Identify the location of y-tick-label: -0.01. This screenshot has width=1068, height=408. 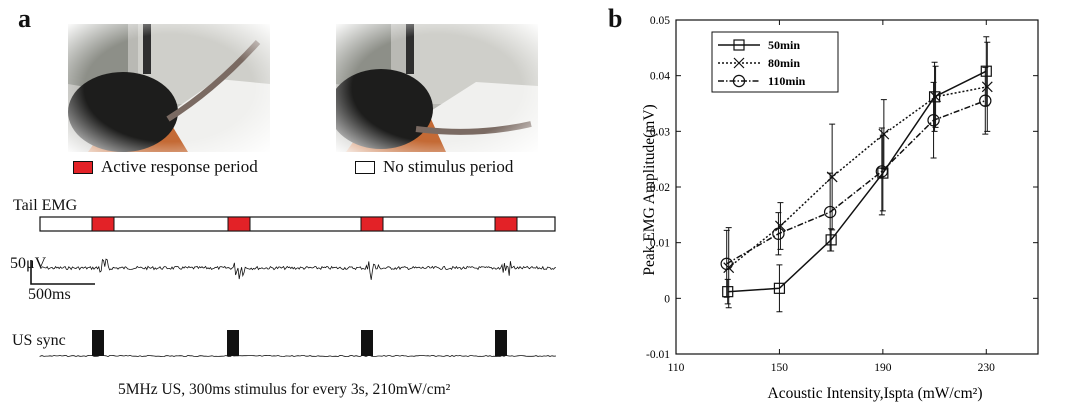
(658, 355).